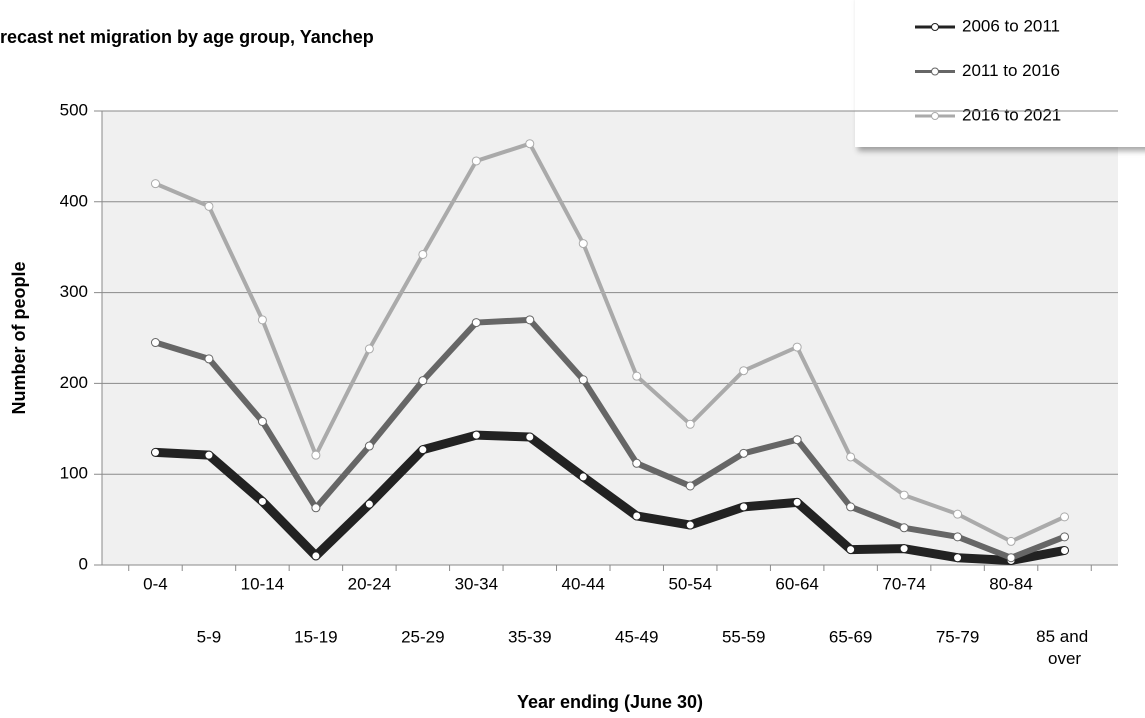 The width and height of the screenshot is (1145, 718). Describe the element at coordinates (74, 473) in the screenshot. I see `y-tick-label: 100` at that location.